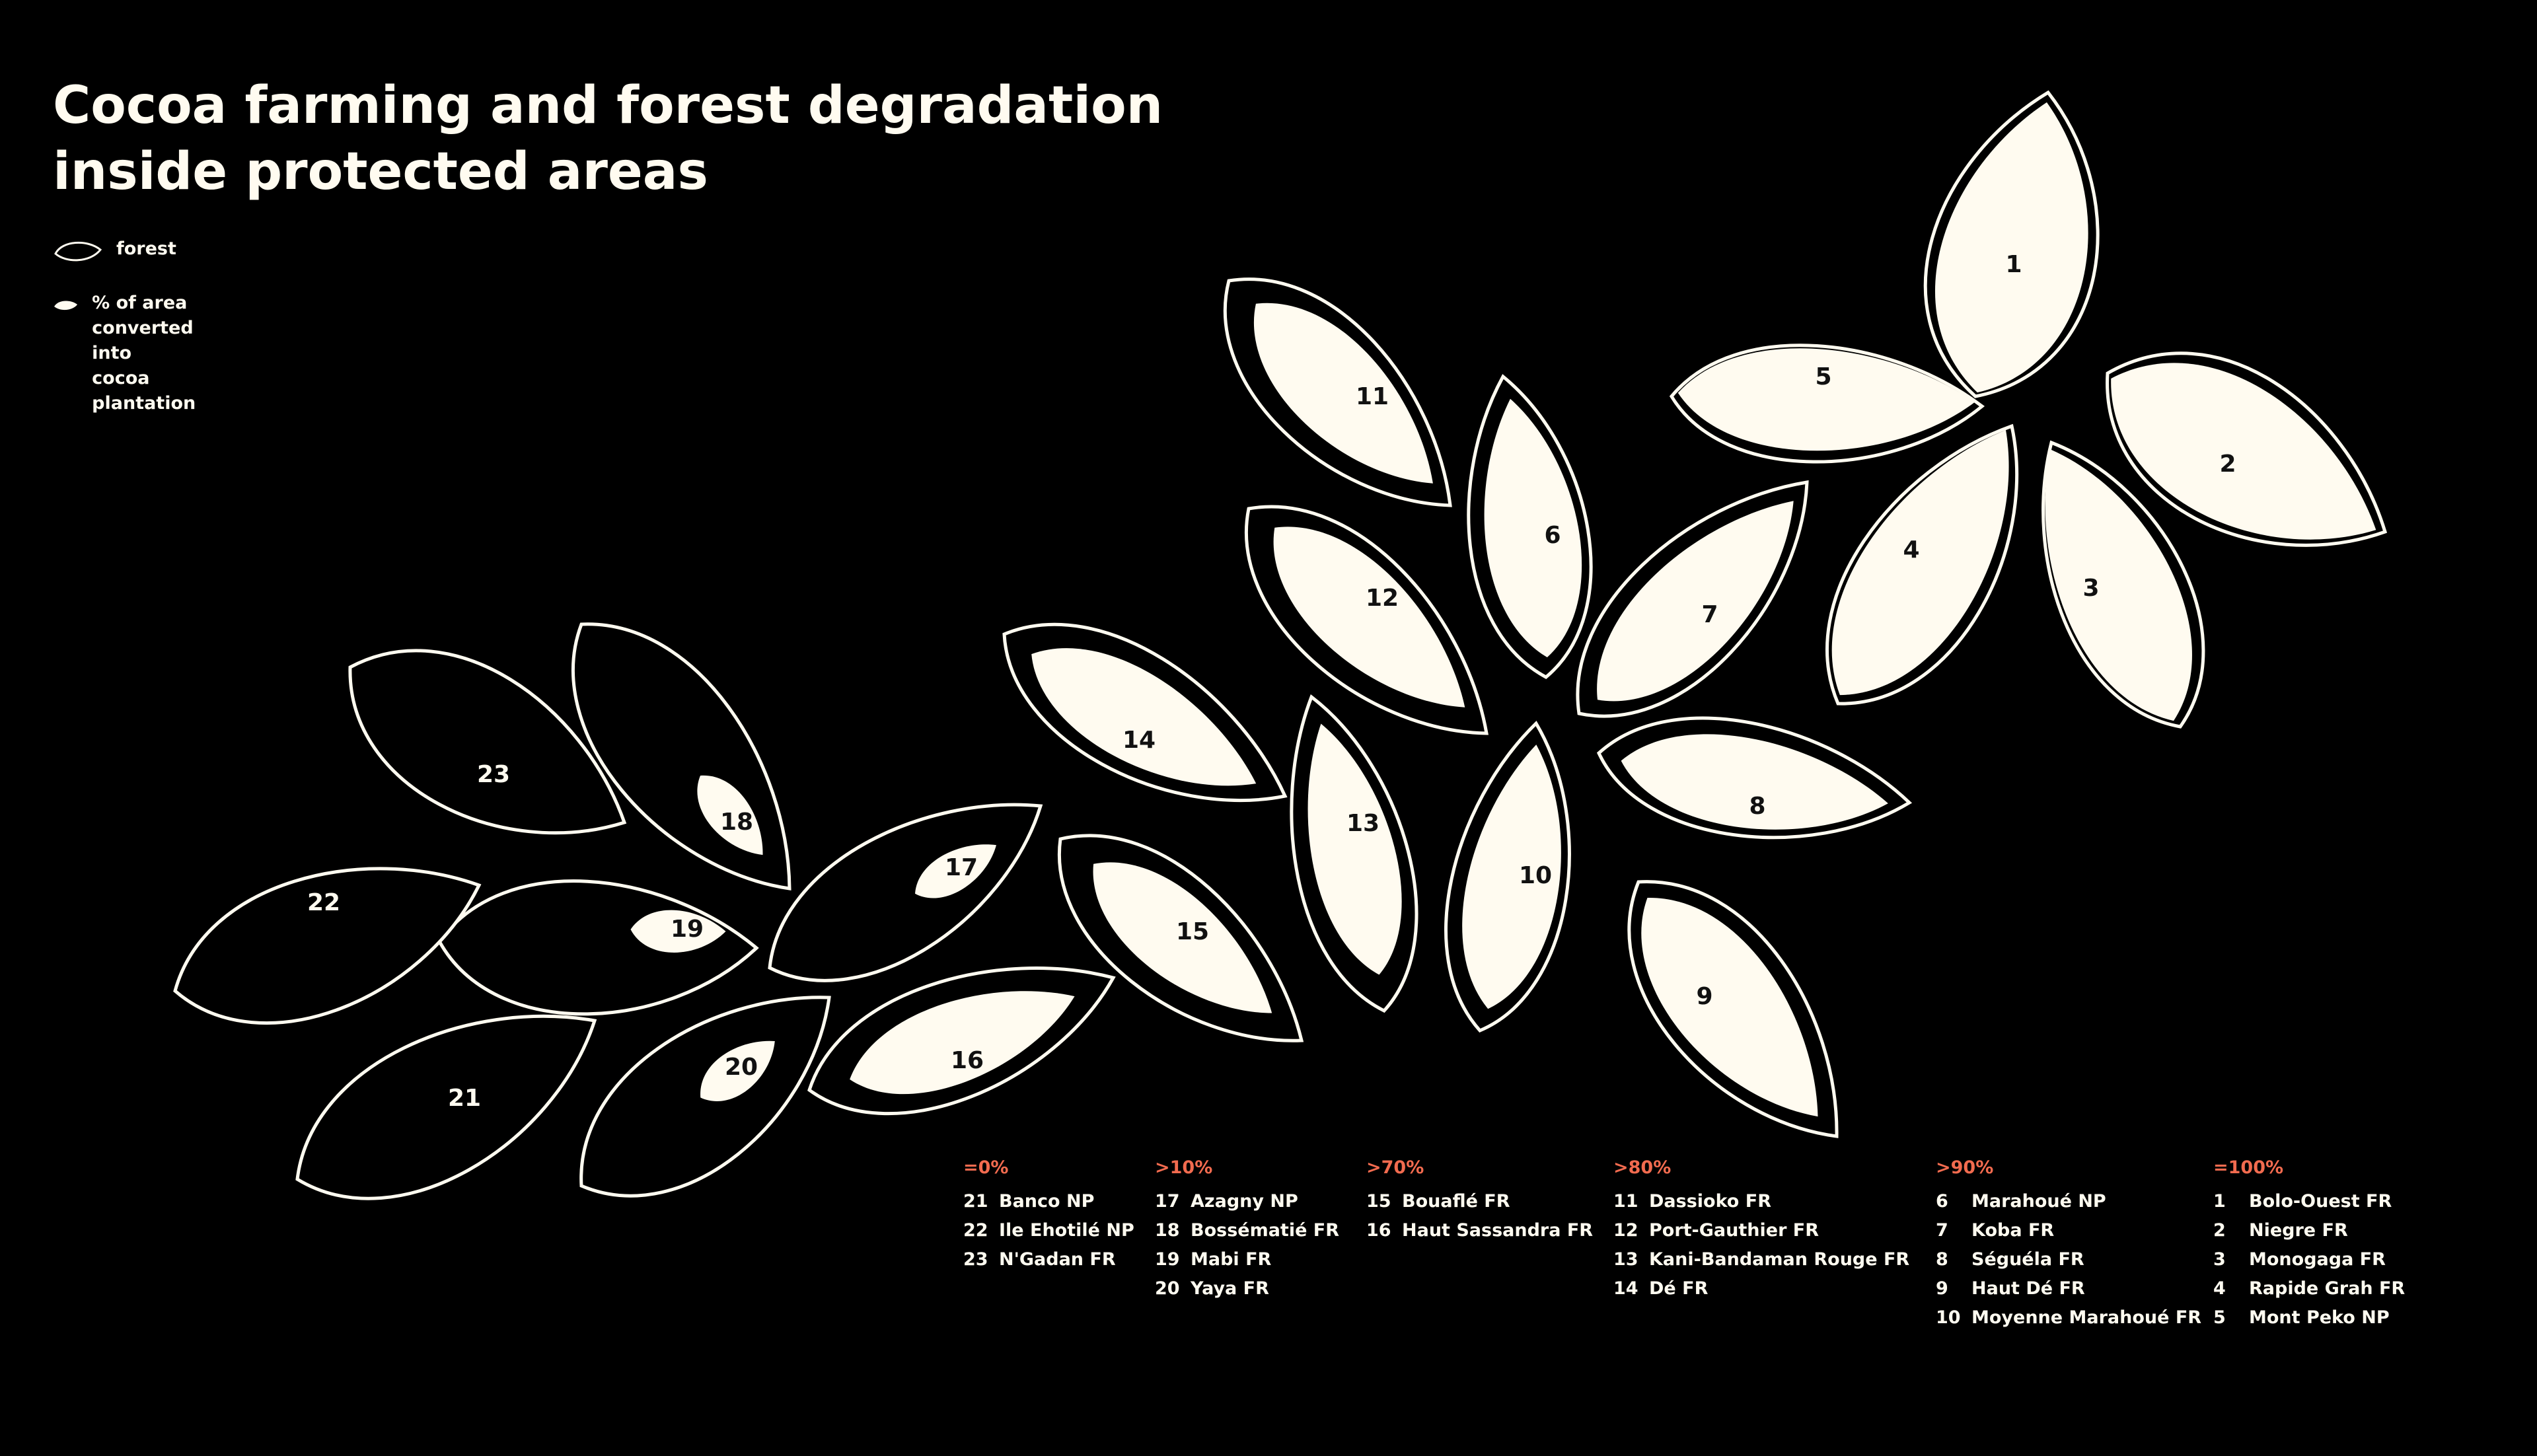 The image size is (2537, 1456). Describe the element at coordinates (2298, 1230) in the screenshot. I see `item-name: Niegre FR` at that location.